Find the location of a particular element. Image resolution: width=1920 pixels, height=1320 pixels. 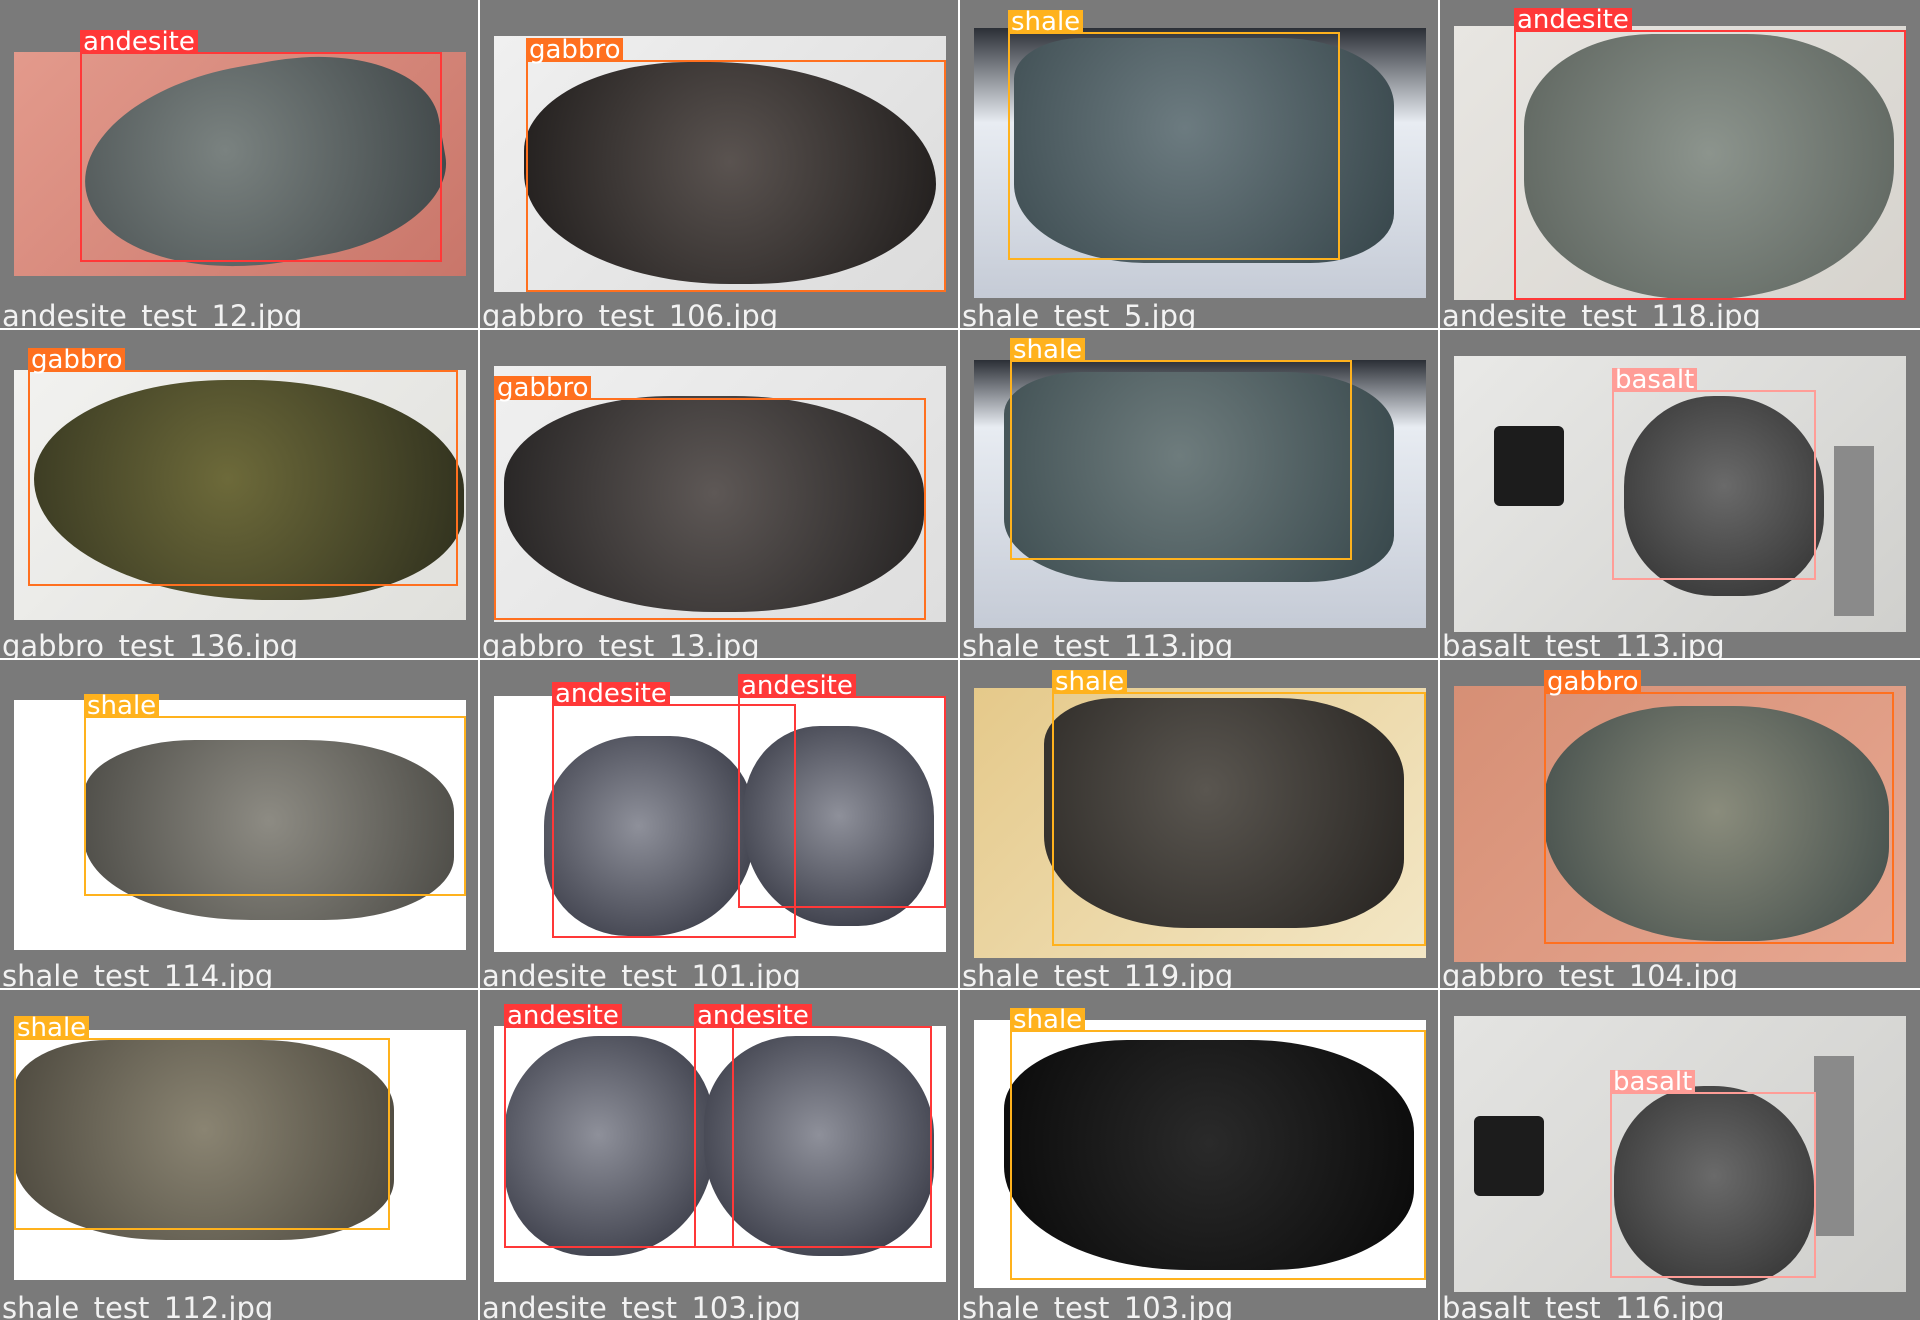

tile: gabbro gabbro_test_136.jpg is located at coordinates (239, 494).